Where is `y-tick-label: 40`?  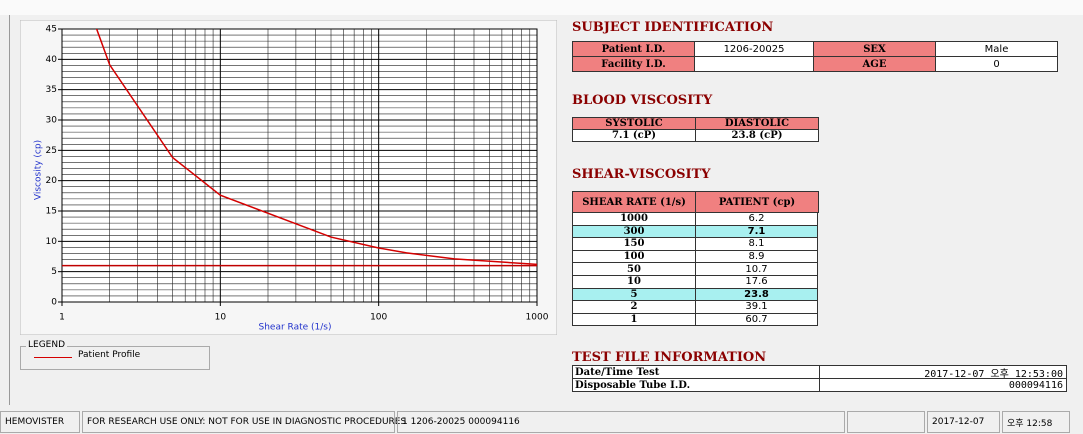 y-tick-label: 40 is located at coordinates (52, 60).